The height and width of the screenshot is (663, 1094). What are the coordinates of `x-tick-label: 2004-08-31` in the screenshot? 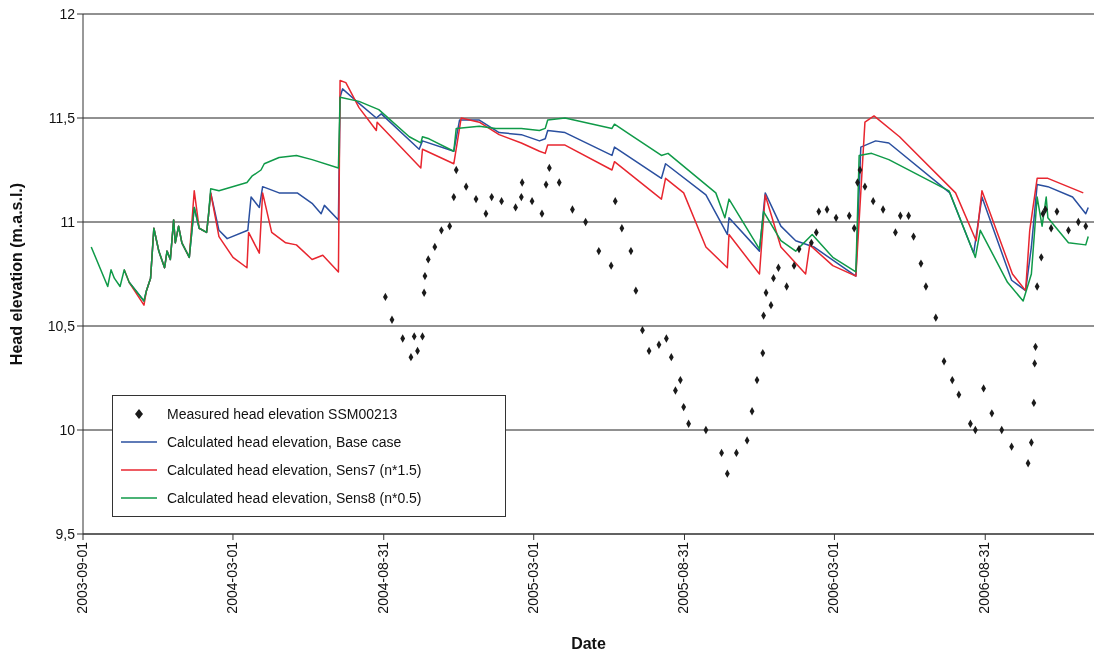 It's located at (382, 577).